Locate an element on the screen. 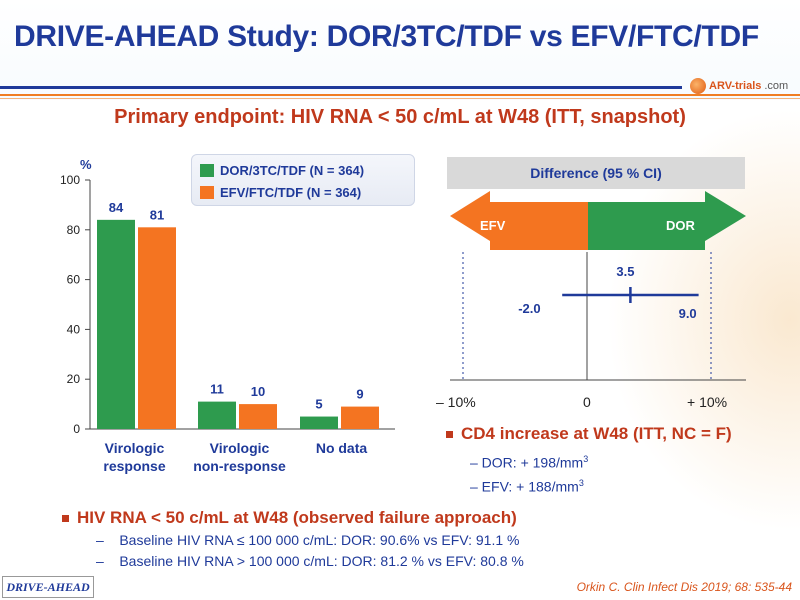 The image size is (800, 600). y-tick-label: 100 is located at coordinates (70, 180).